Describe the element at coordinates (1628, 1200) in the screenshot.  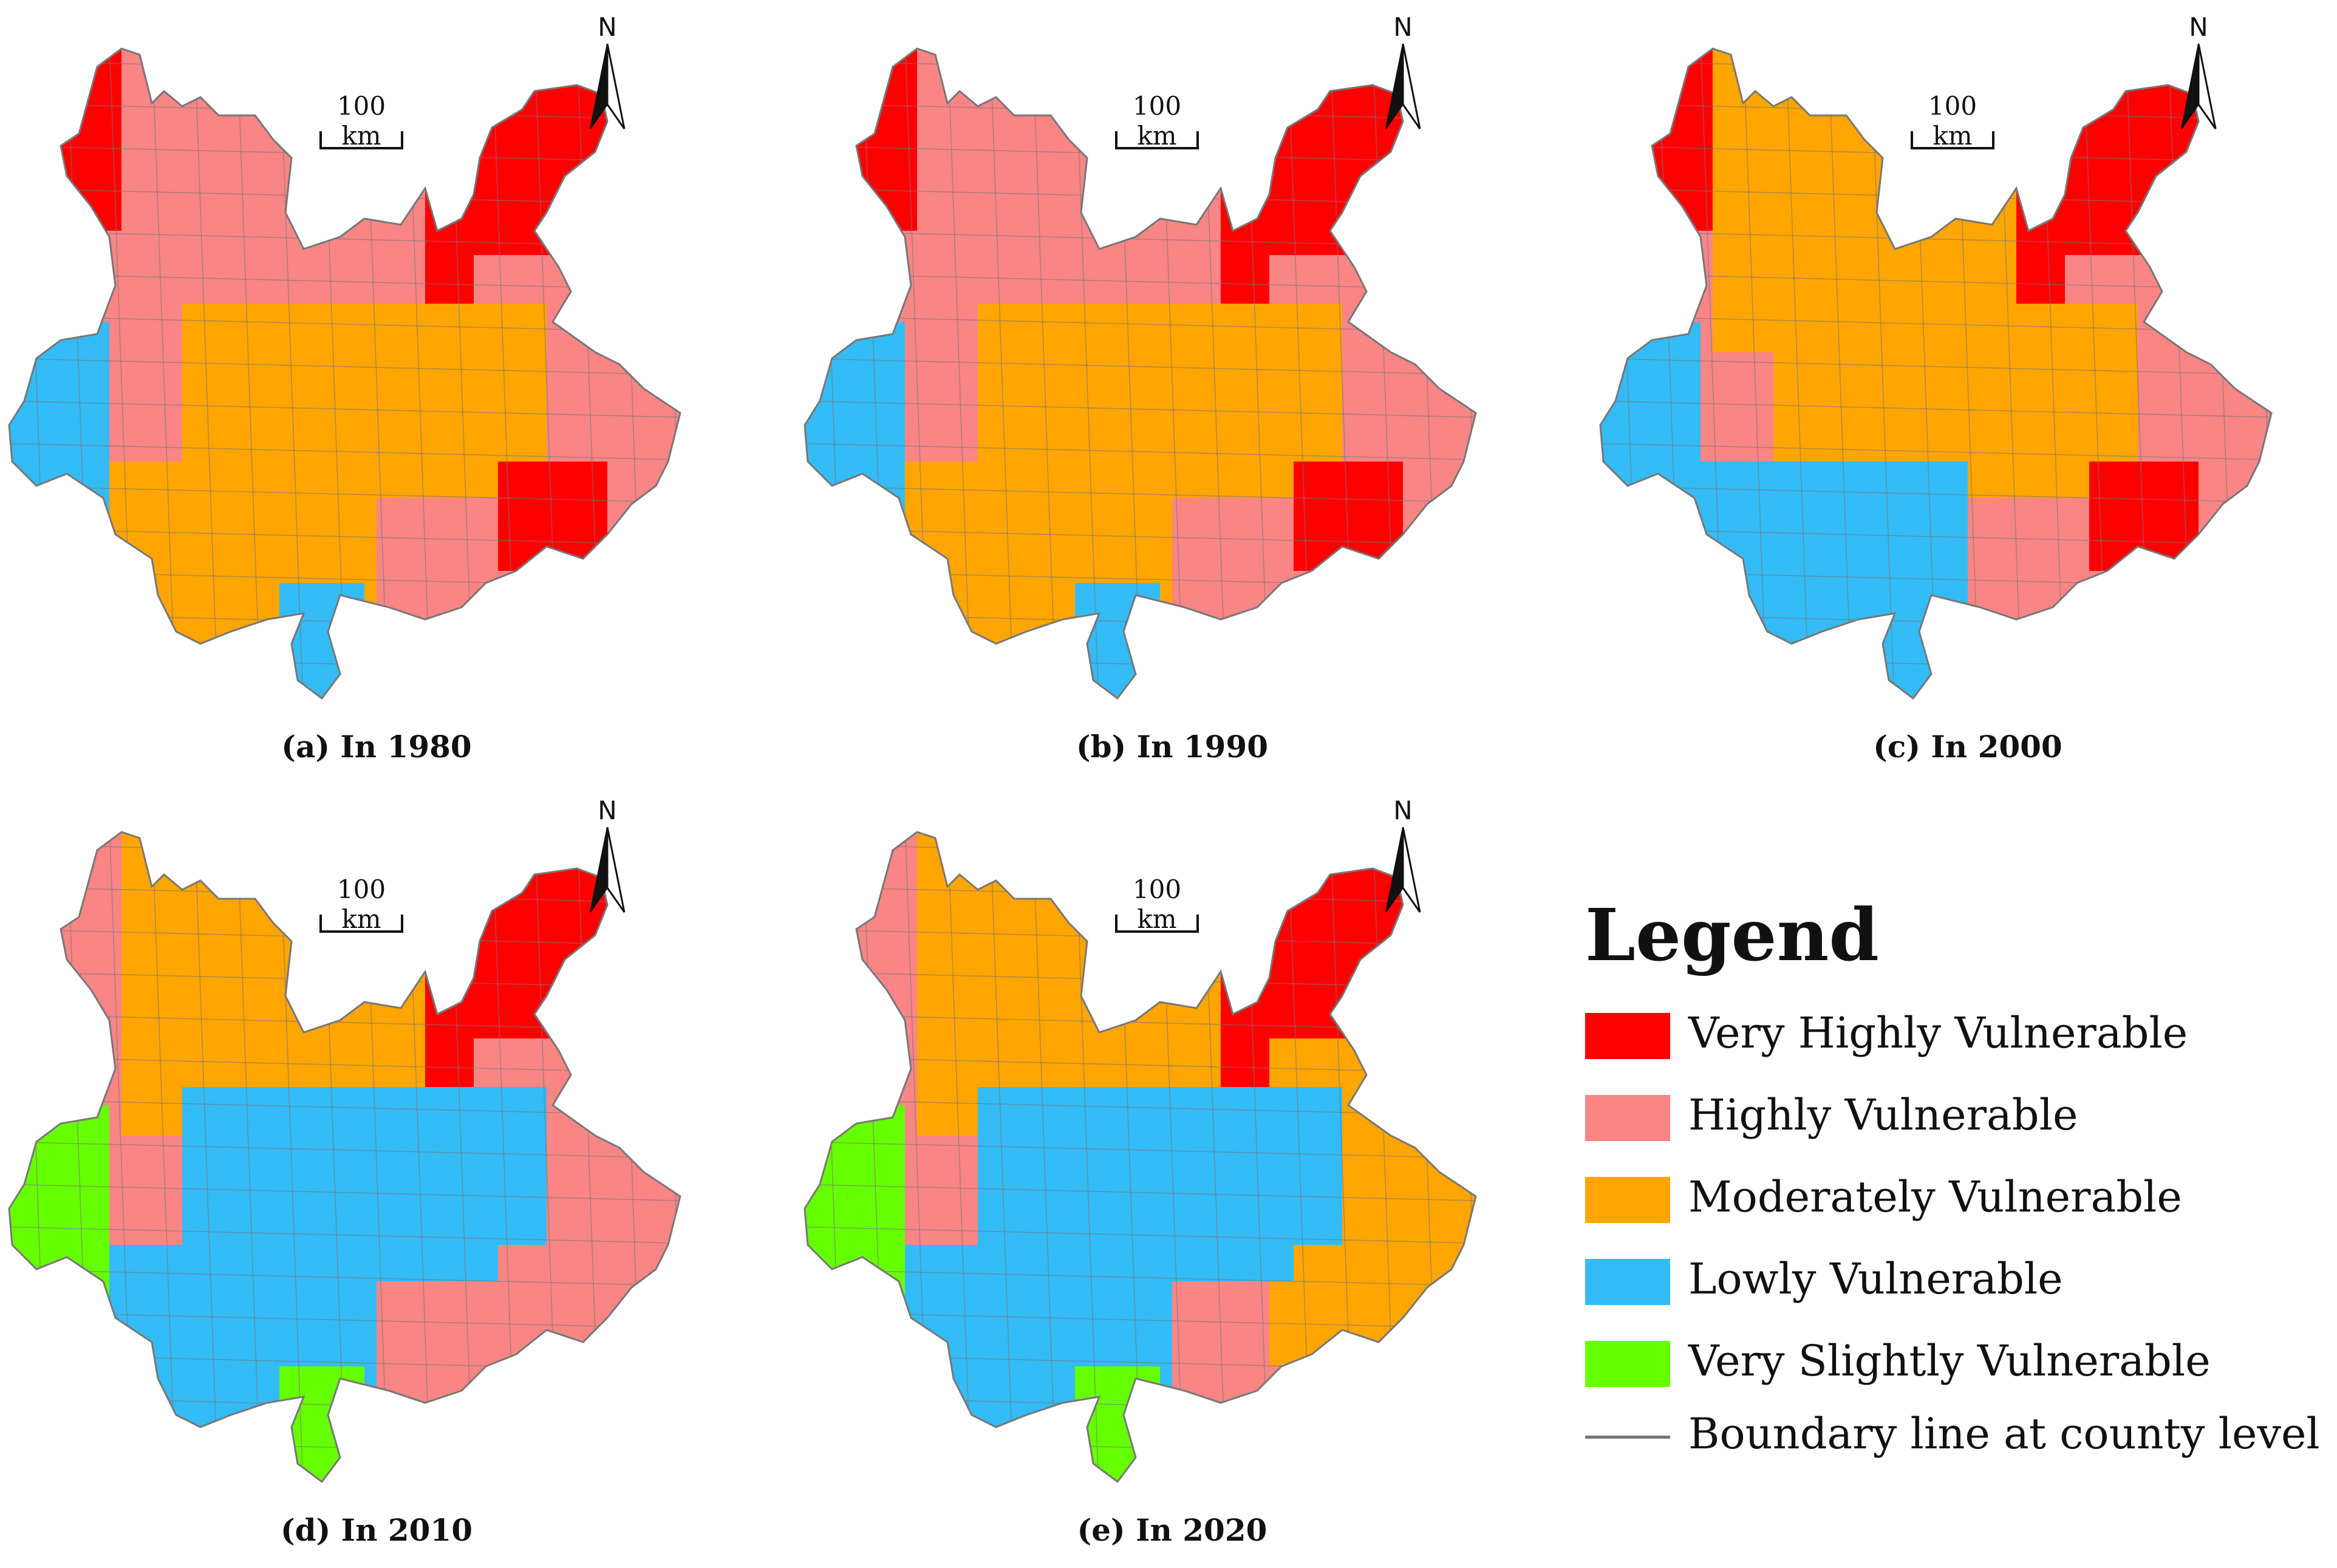
I see `legend-swatch-moderate` at that location.